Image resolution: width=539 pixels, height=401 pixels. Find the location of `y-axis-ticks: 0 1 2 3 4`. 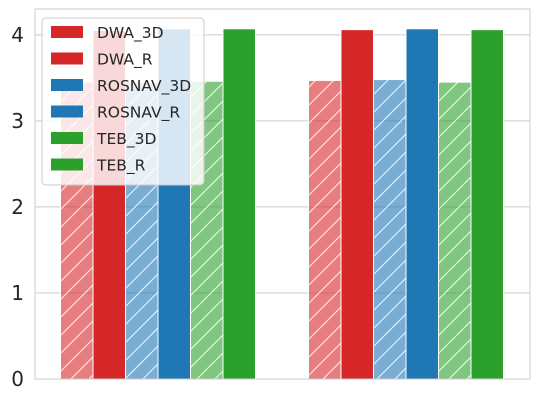

y-axis-ticks: 0 1 2 3 4 is located at coordinates (17, 207).